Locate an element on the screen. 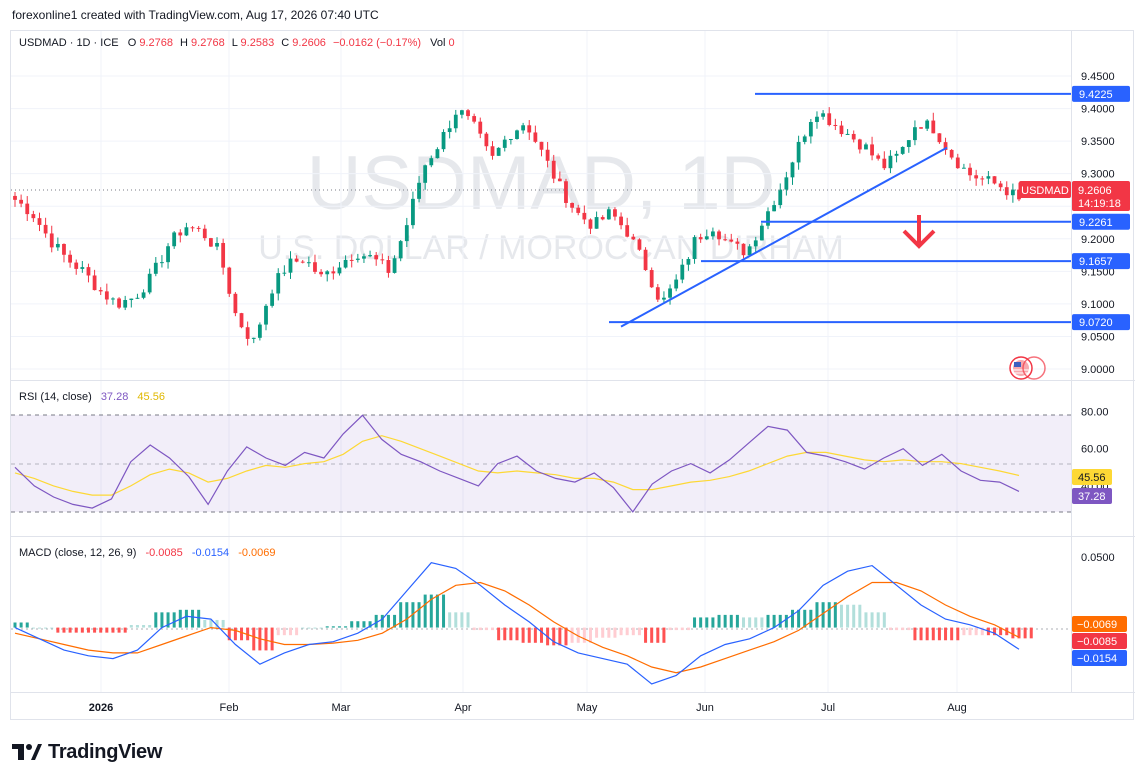 The image size is (1144, 781). rsi-line is located at coordinates (517, 463).